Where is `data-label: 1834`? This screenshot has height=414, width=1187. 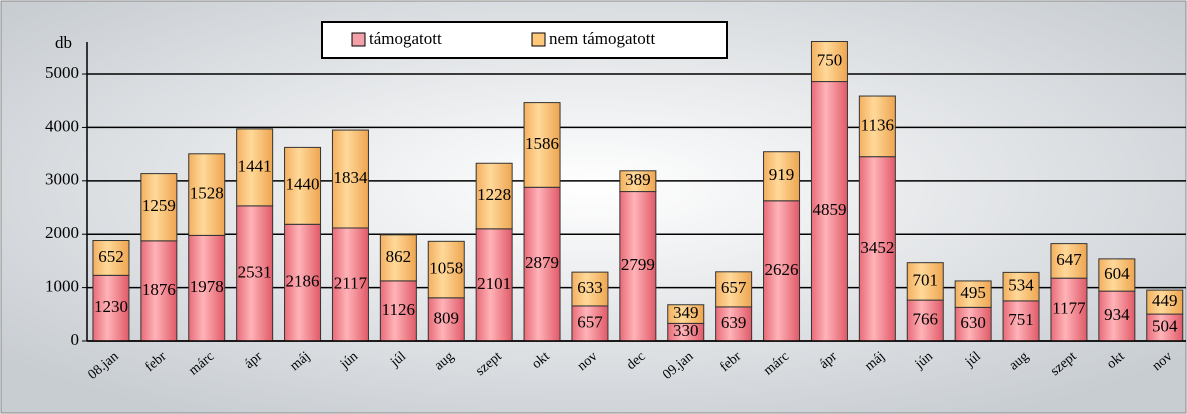
data-label: 1834 is located at coordinates (350, 177).